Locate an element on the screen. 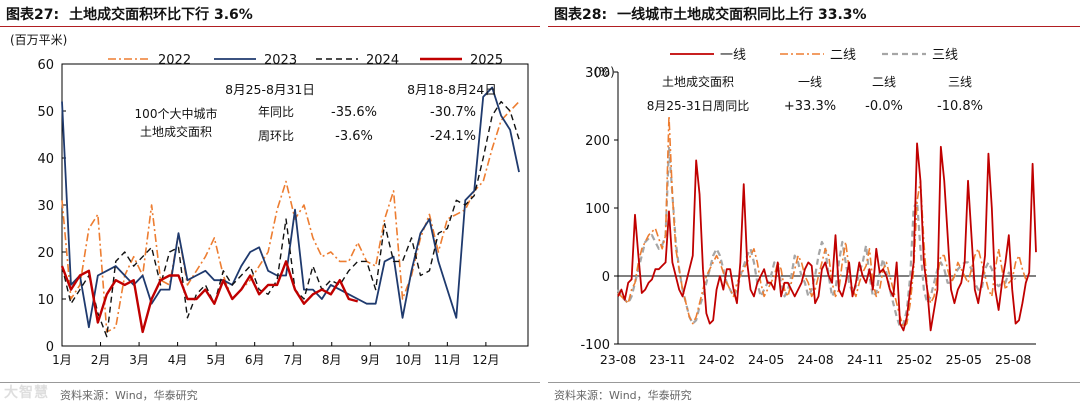 This screenshot has height=416, width=1080. left-x-tick-label: 8月 is located at coordinates (332, 360).